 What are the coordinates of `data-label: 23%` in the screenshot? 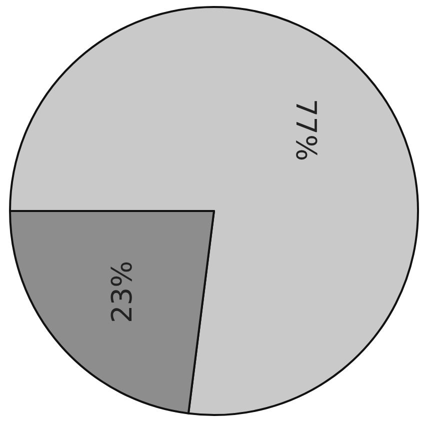 It's located at (122, 292).